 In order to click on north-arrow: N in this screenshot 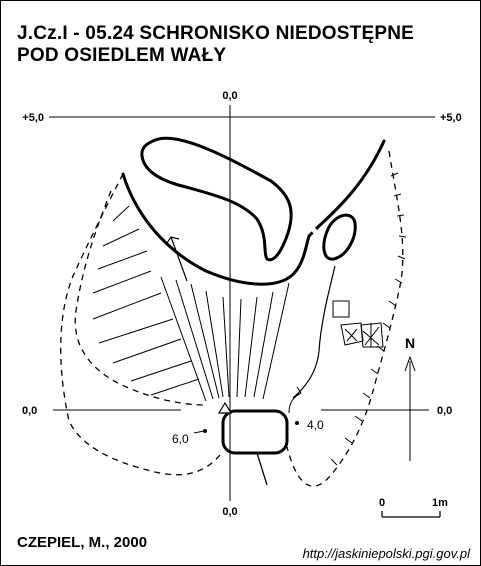, I will do `click(410, 398)`.